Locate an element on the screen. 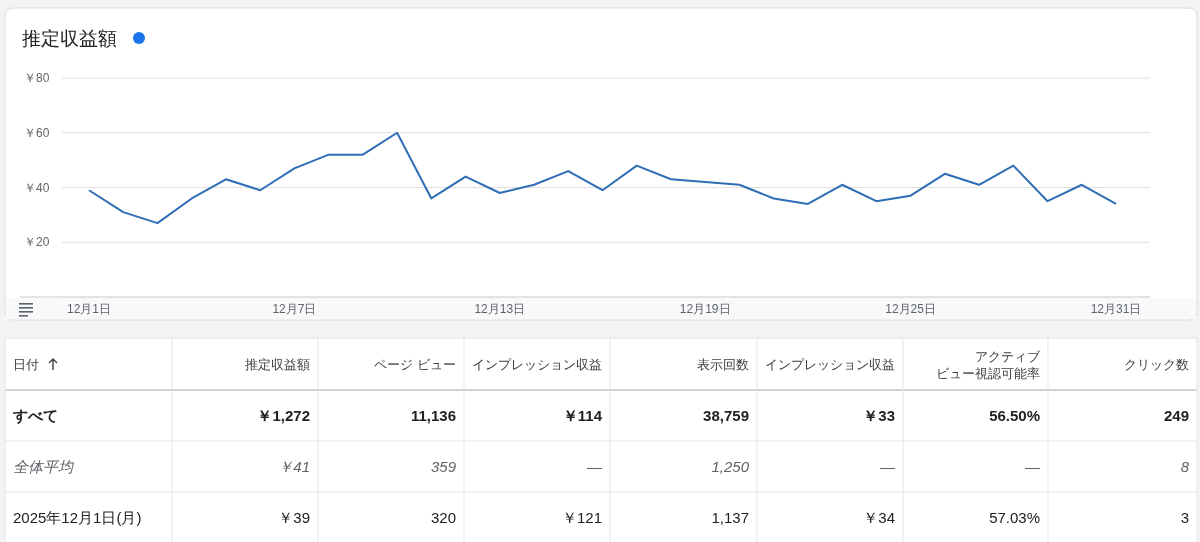 The width and height of the screenshot is (1200, 542). text: ￥39 is located at coordinates (294, 517).